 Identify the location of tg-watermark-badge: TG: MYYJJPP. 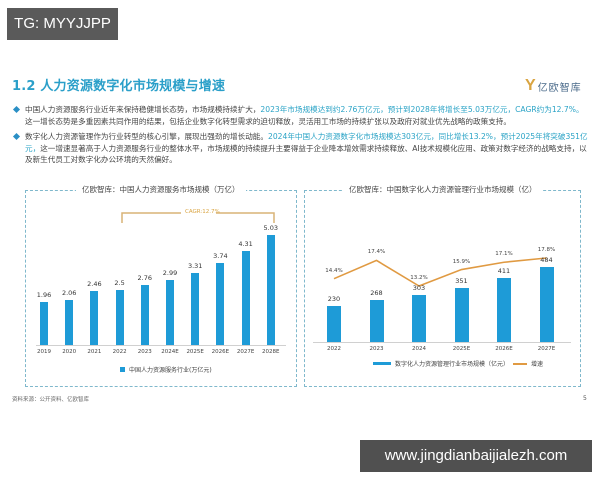
(62, 24).